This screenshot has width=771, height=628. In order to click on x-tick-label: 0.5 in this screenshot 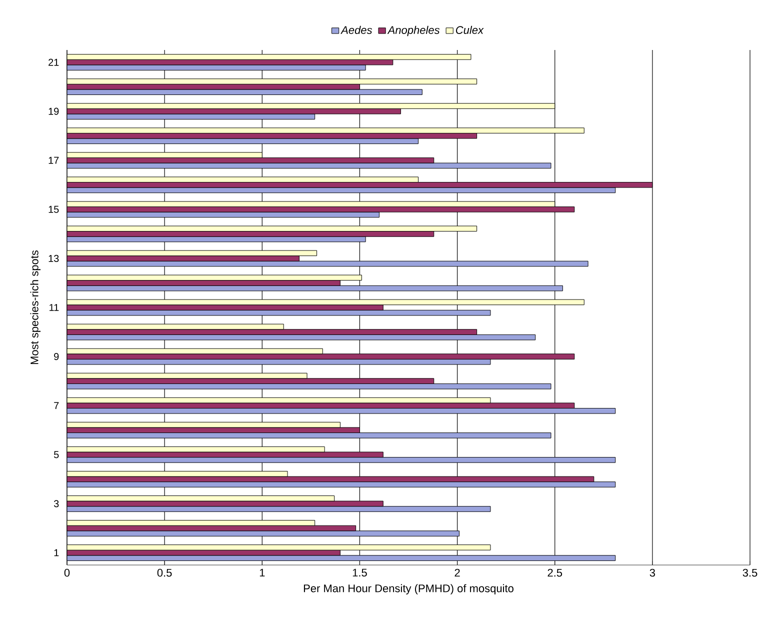, I will do `click(164, 572)`.